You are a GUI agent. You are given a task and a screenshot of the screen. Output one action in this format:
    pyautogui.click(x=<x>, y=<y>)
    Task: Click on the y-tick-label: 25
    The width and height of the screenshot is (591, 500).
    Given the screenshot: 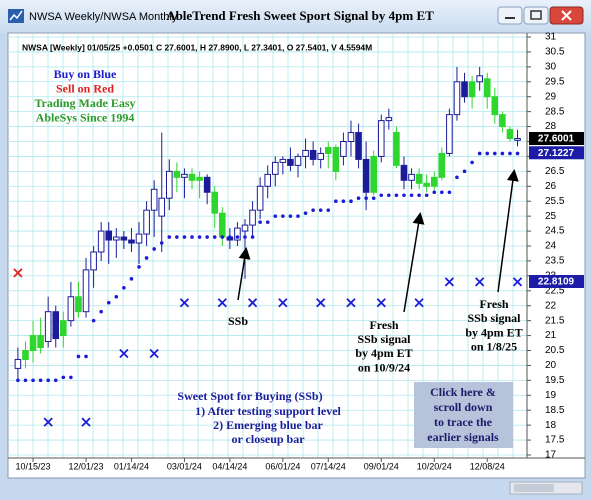 What is the action you would take?
    pyautogui.click(x=551, y=216)
    